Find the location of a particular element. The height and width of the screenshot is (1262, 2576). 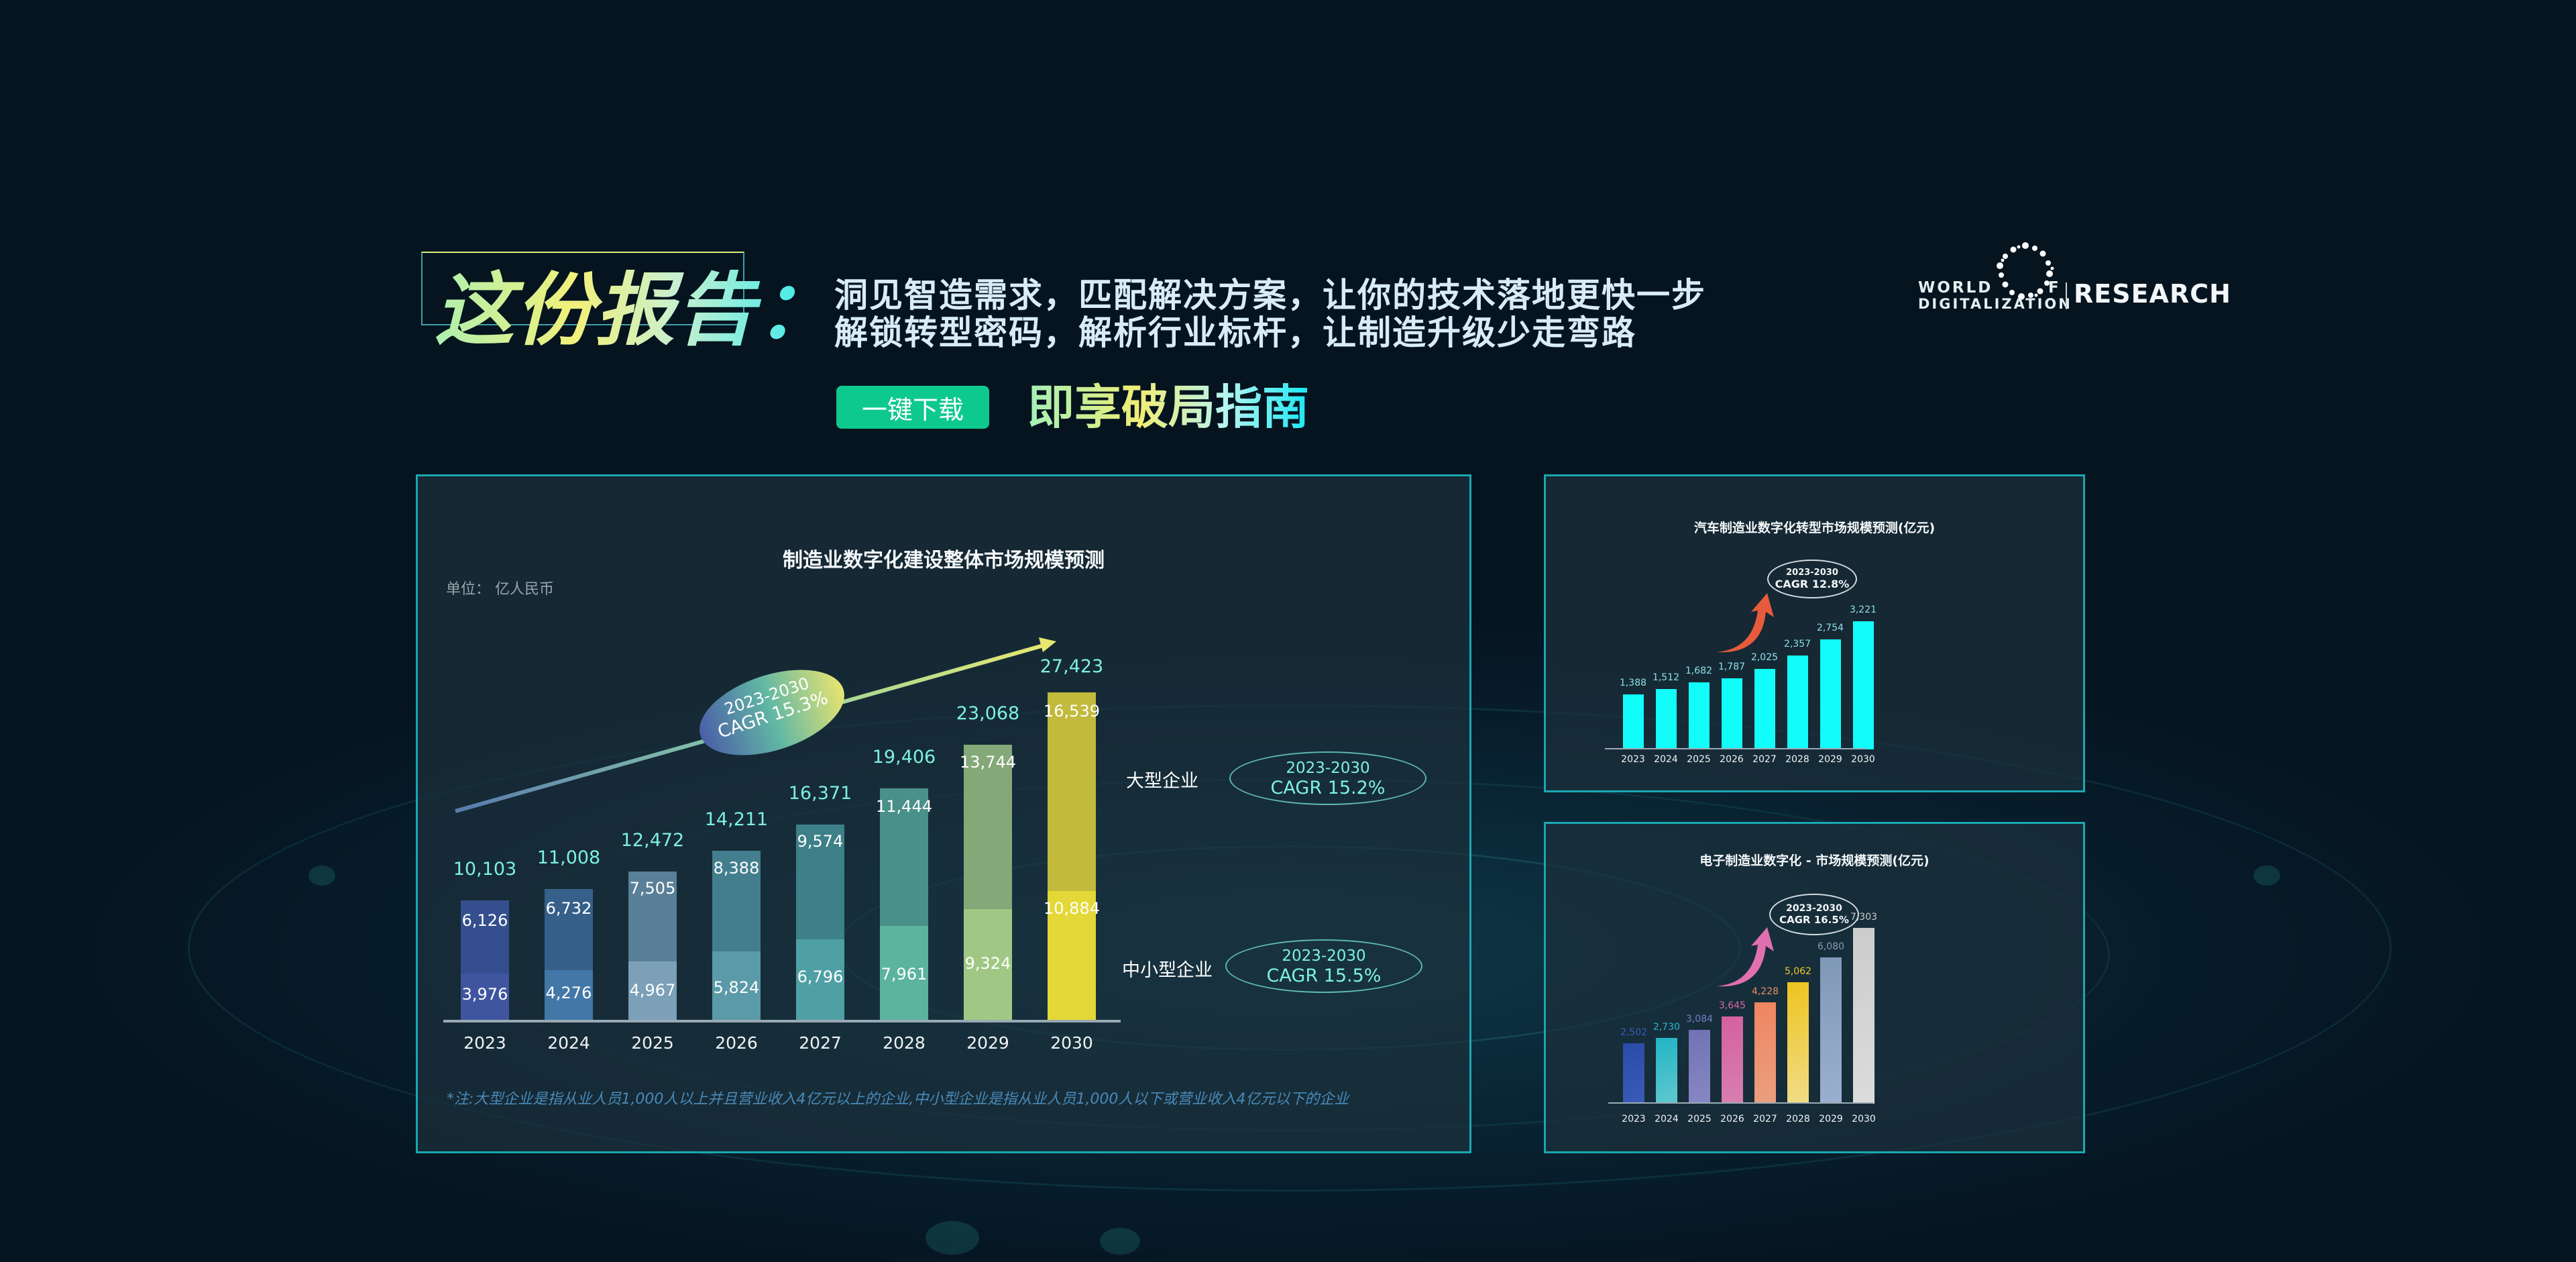

logo-research: RESEARCH is located at coordinates (2152, 294).